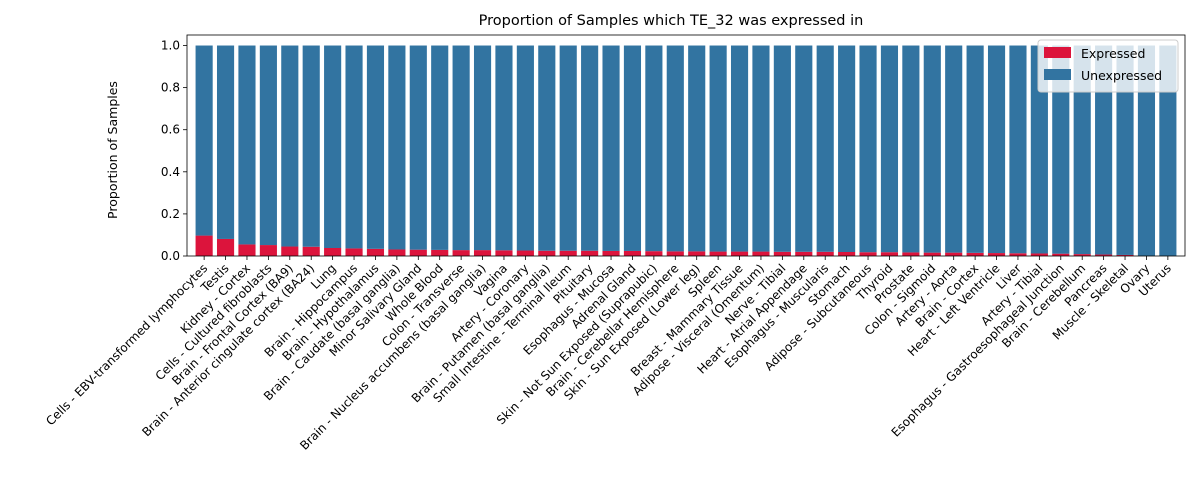 The image size is (1200, 500). I want to click on y-tick-label-4: 0.8, so click(170, 88).